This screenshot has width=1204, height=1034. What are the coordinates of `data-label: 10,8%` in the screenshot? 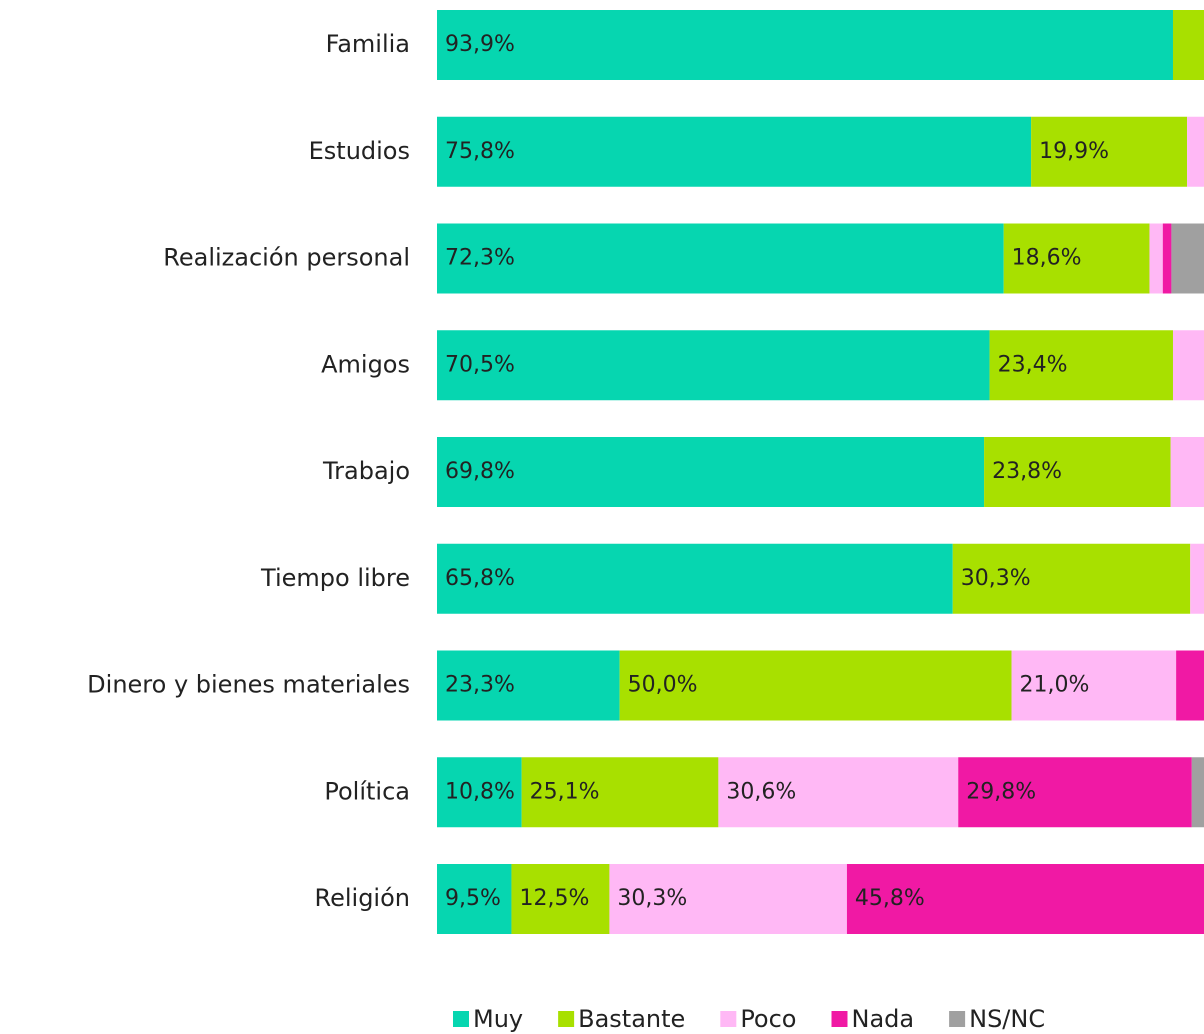 It's located at (480, 791).